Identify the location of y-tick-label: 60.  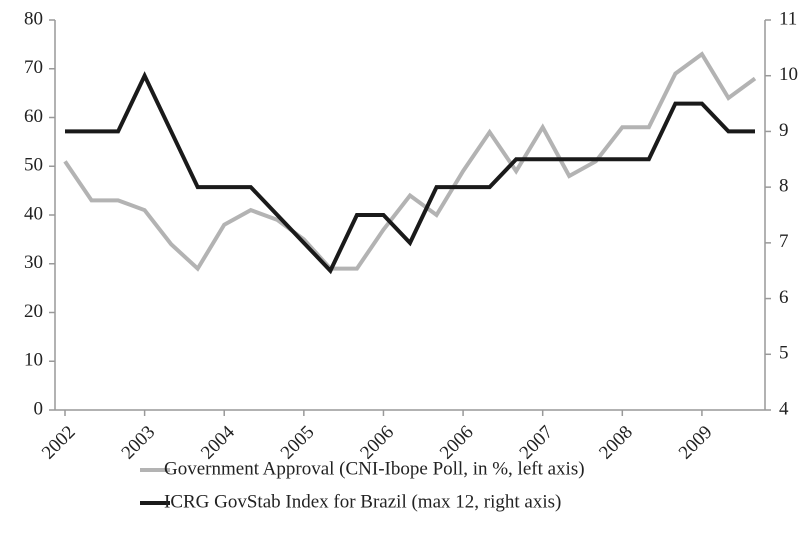
(33, 116).